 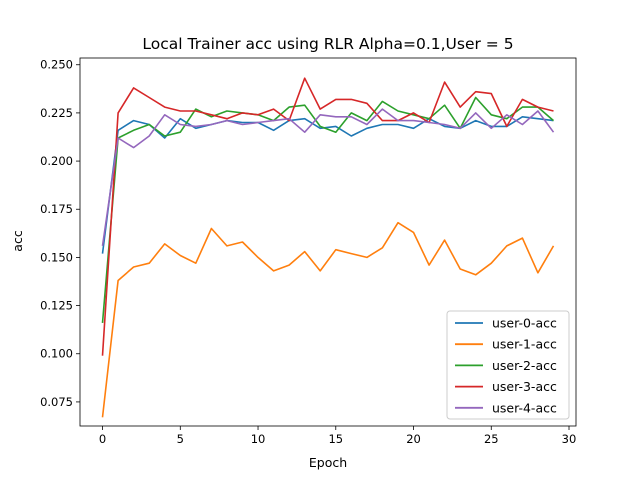 What do you see at coordinates (56, 402) in the screenshot?
I see `y-tick-label: 0.075` at bounding box center [56, 402].